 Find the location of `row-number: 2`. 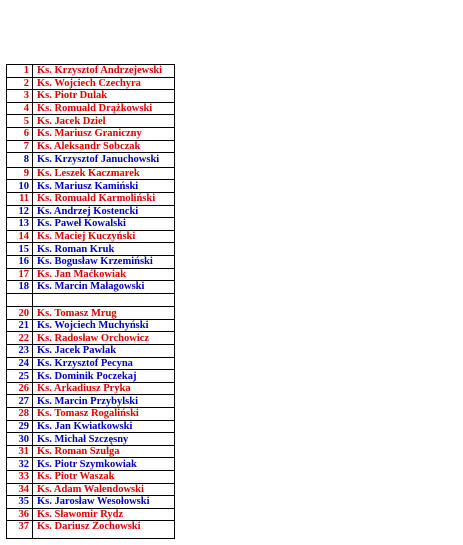

row-number: 2 is located at coordinates (19, 83).